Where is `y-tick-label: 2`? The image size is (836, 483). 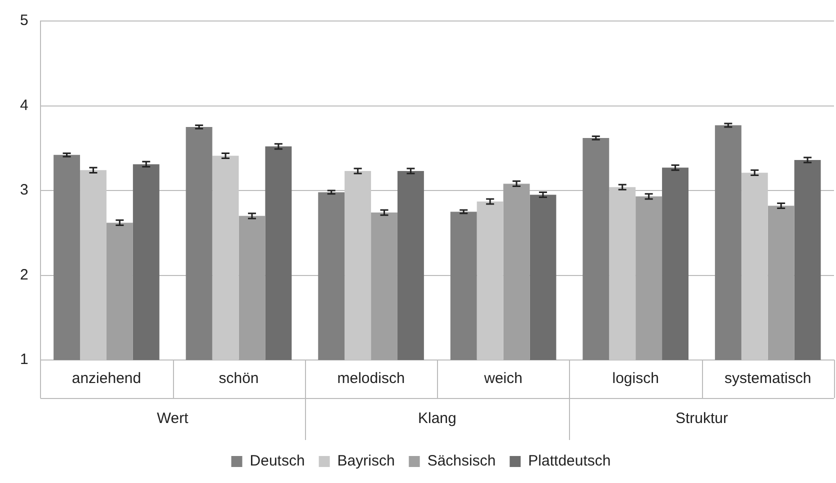
y-tick-label: 2 is located at coordinates (24, 275).